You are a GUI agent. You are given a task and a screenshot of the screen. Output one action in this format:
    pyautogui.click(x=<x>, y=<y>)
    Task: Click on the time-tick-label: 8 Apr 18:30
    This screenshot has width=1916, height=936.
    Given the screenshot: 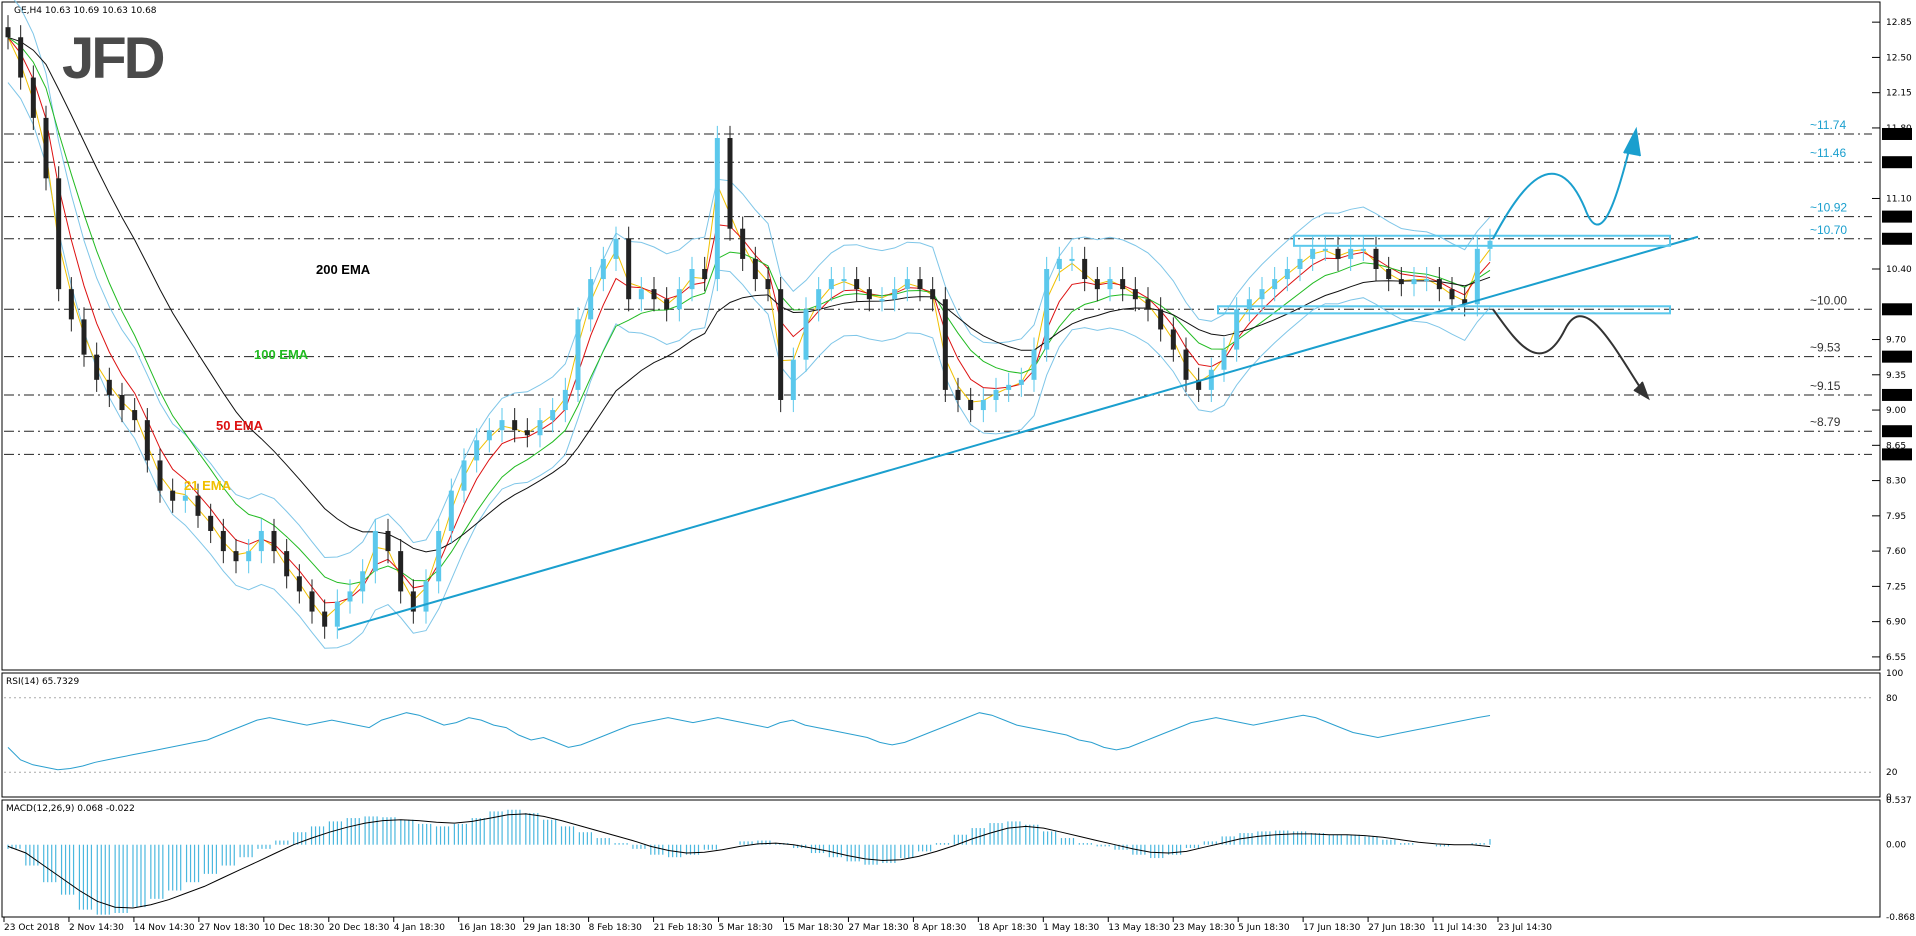 What is the action you would take?
    pyautogui.click(x=939, y=928)
    